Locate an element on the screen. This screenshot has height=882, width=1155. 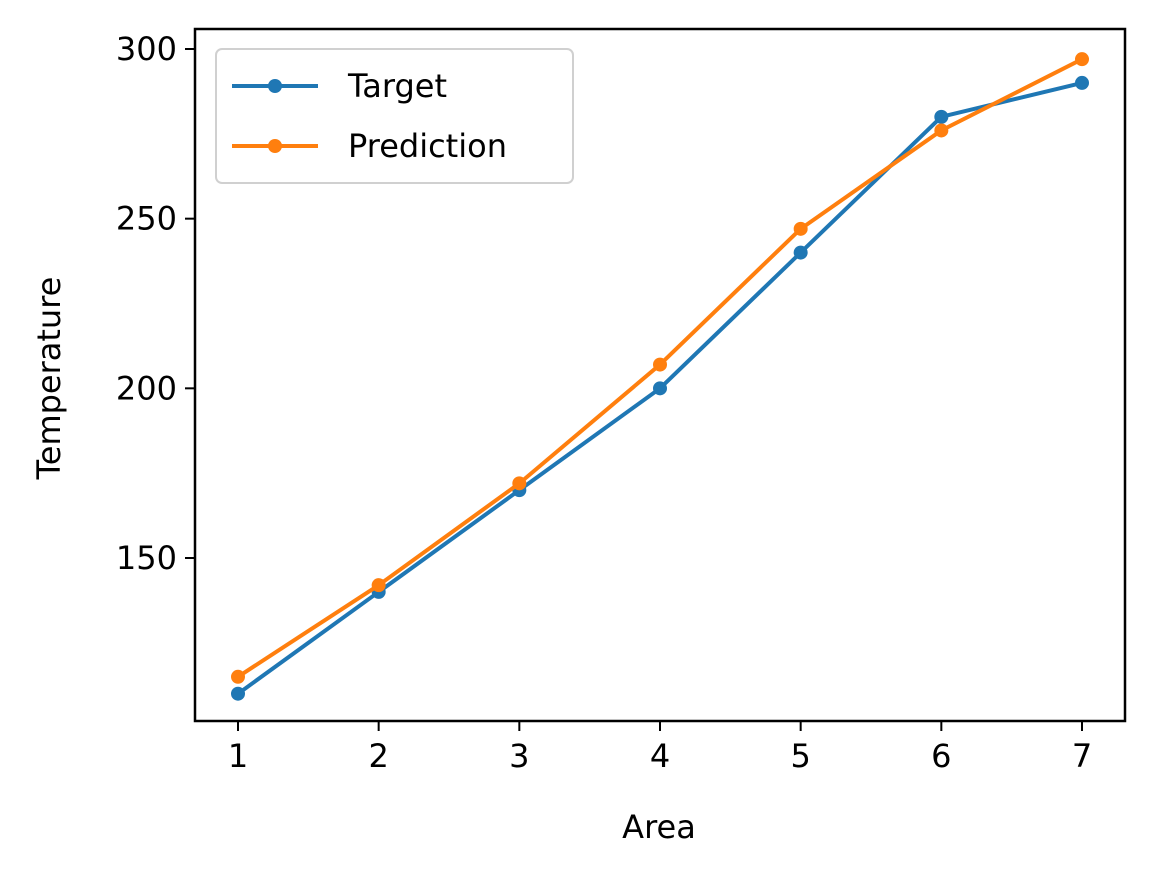
legend: Target Prediction is located at coordinates (394, 116).